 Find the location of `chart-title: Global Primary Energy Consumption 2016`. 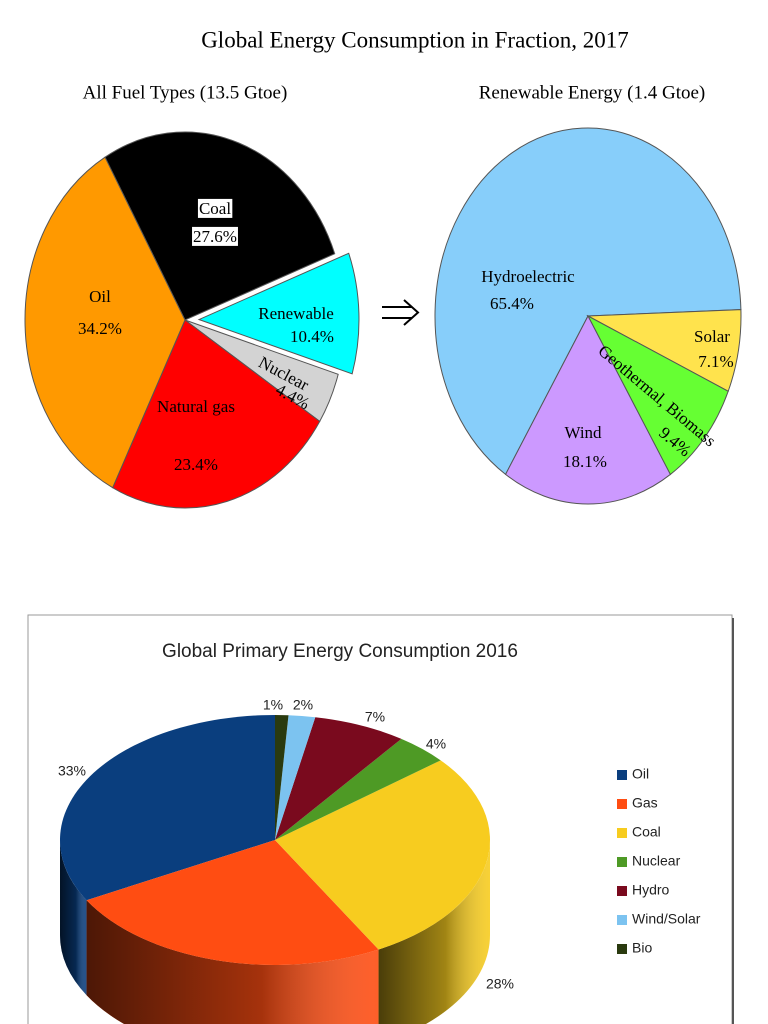

chart-title: Global Primary Energy Consumption 2016 is located at coordinates (340, 651).